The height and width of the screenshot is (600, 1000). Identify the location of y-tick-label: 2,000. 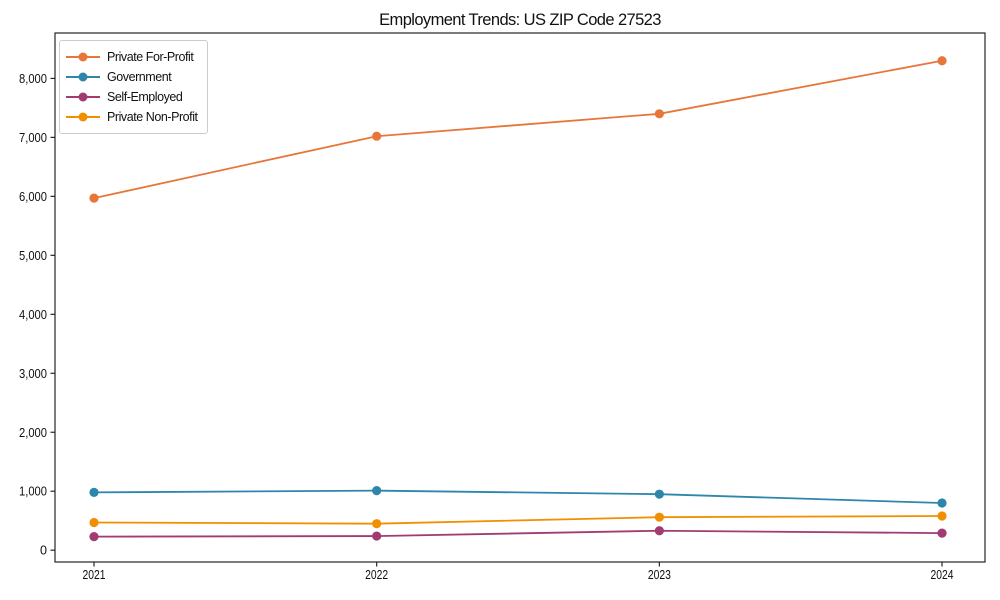
(33, 433).